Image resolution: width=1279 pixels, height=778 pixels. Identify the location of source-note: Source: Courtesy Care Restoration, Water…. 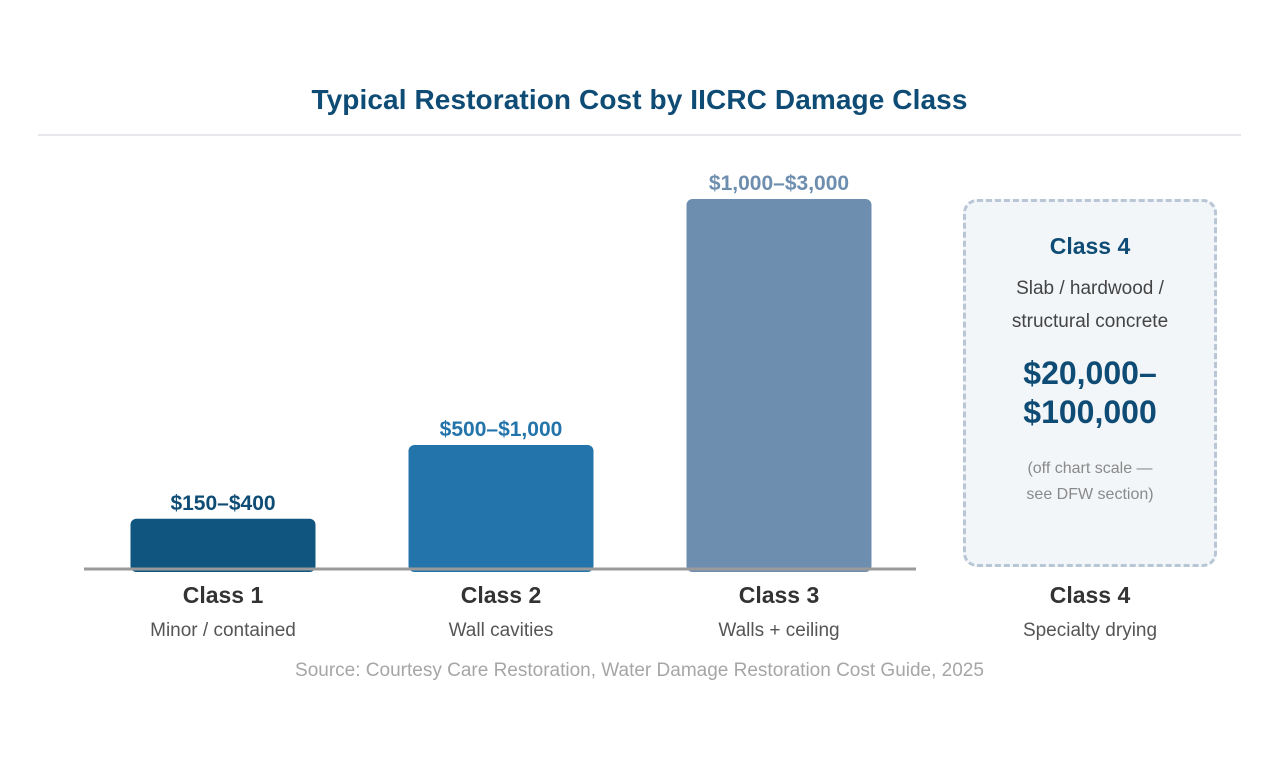
(639, 670).